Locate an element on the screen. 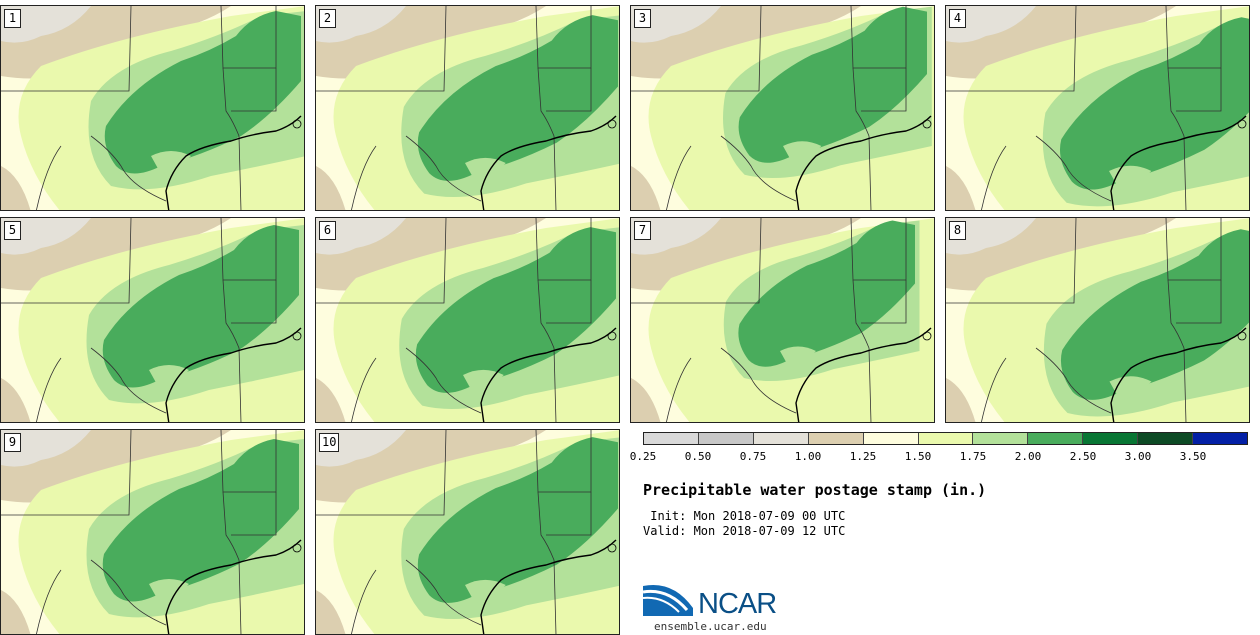 The height and width of the screenshot is (635, 1260). member-label: 4 is located at coordinates (957, 18).